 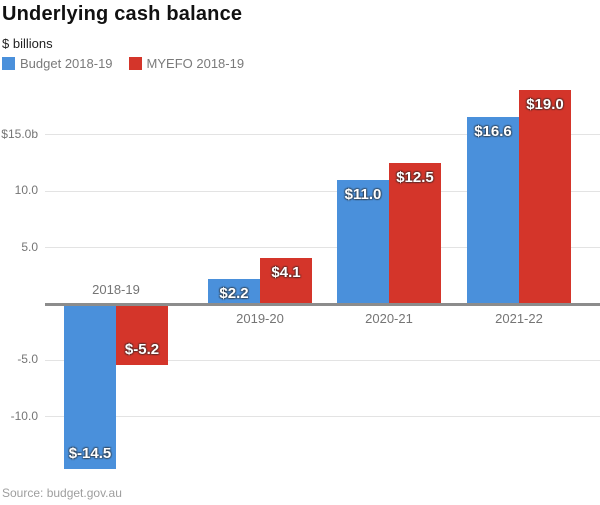 I want to click on category-label-2018-19: 2018-19, so click(x=116, y=289).